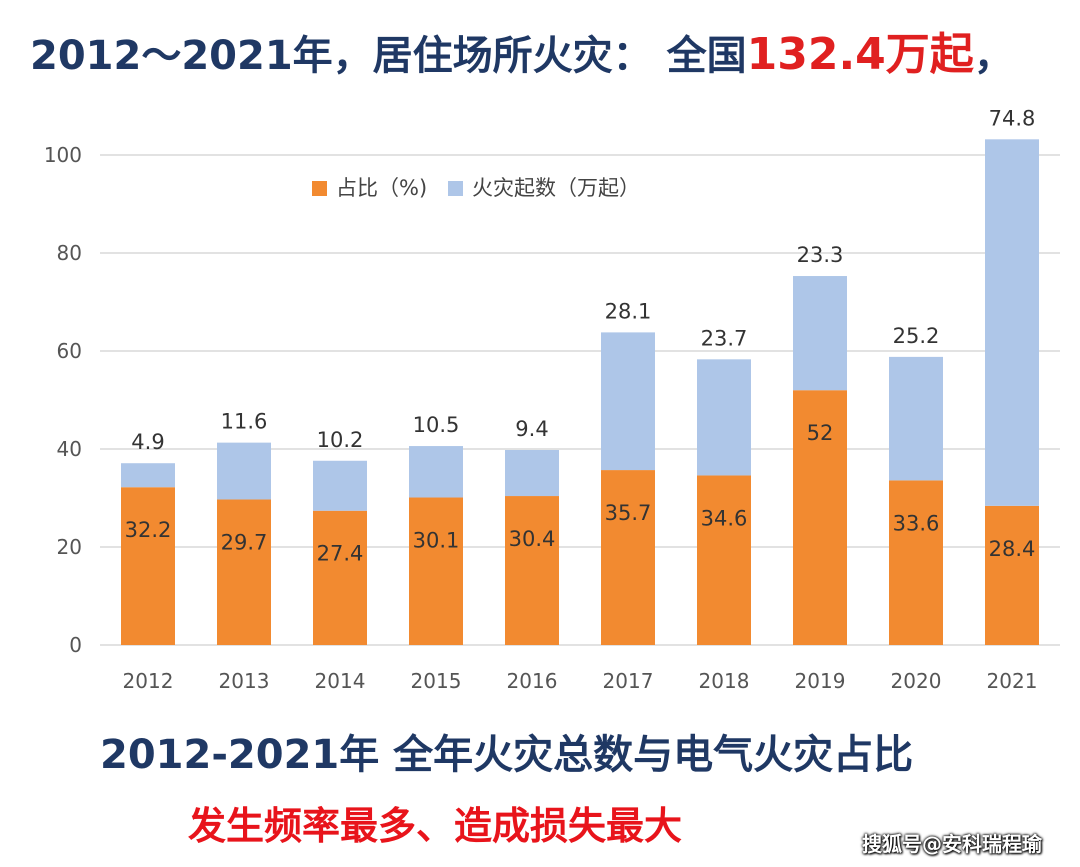 The width and height of the screenshot is (1080, 867). I want to click on data-label-share: 28.4, so click(1012, 549).